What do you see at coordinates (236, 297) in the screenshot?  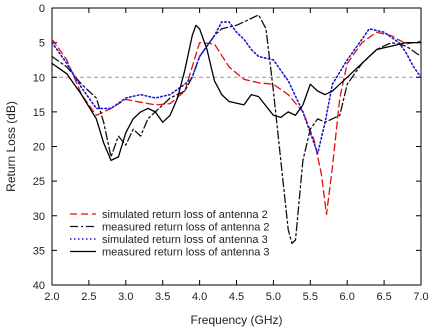 I see `x-tick-label: 4.5` at bounding box center [236, 297].